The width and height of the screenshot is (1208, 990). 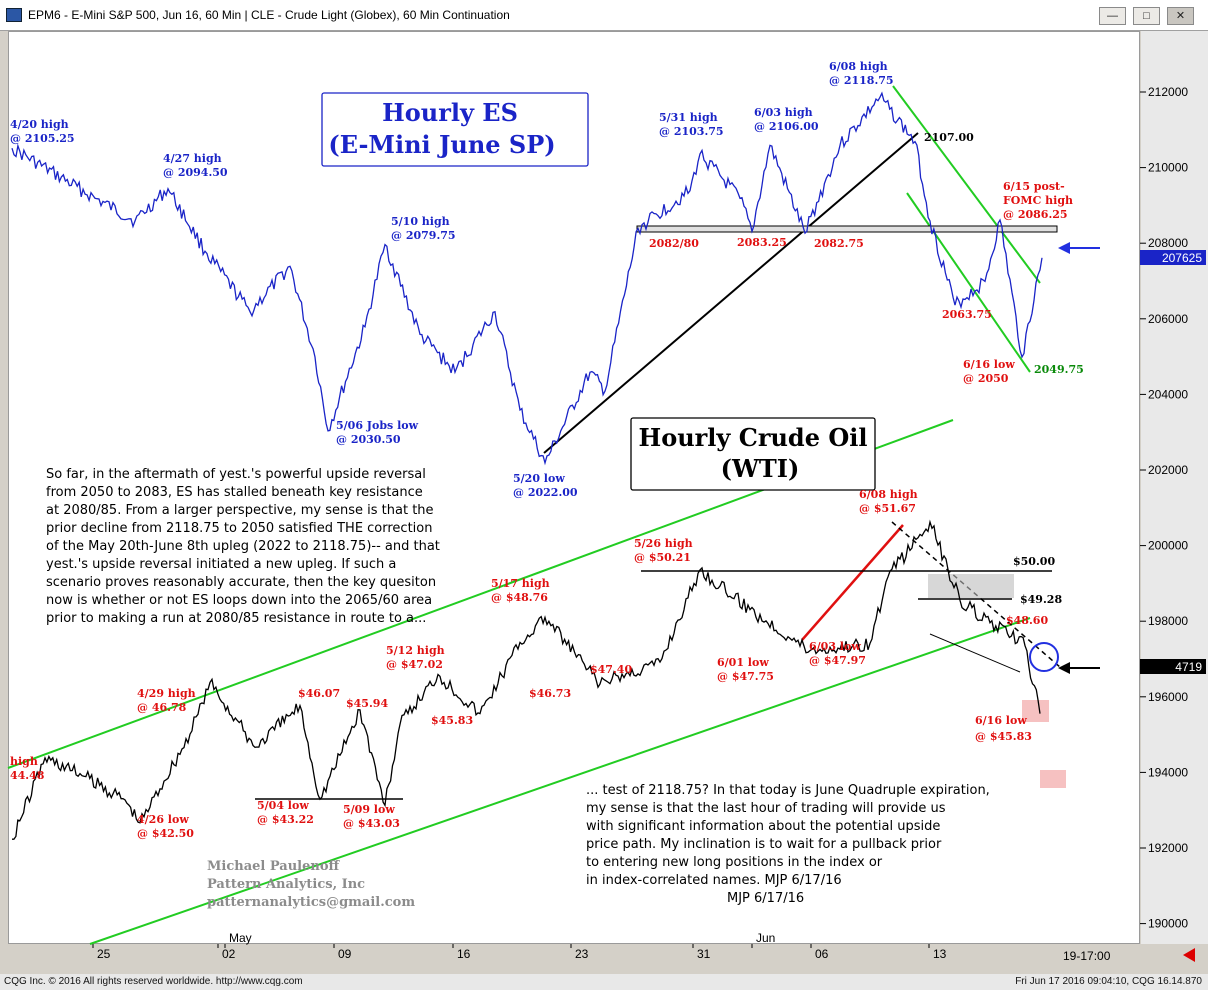 What do you see at coordinates (861, 80) in the screenshot?
I see `es-label: @ 2118.75` at bounding box center [861, 80].